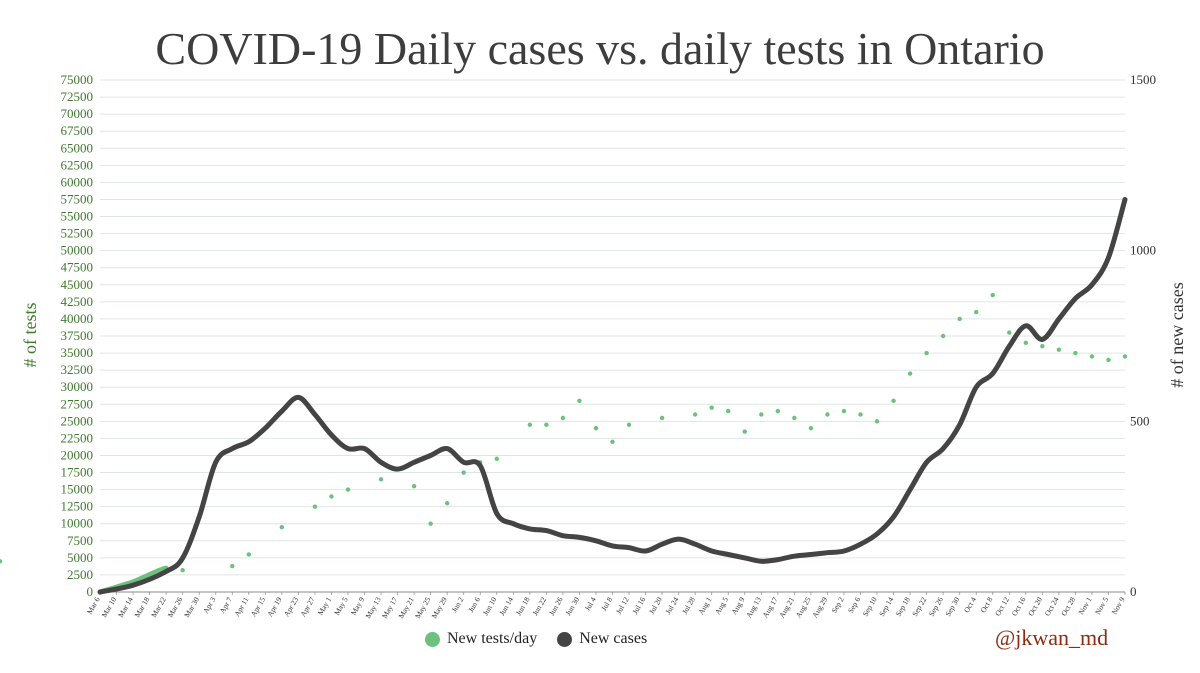 The width and height of the screenshot is (1200, 673). Describe the element at coordinates (77, 420) in the screenshot. I see `y-left-tick-label: 25000` at that location.